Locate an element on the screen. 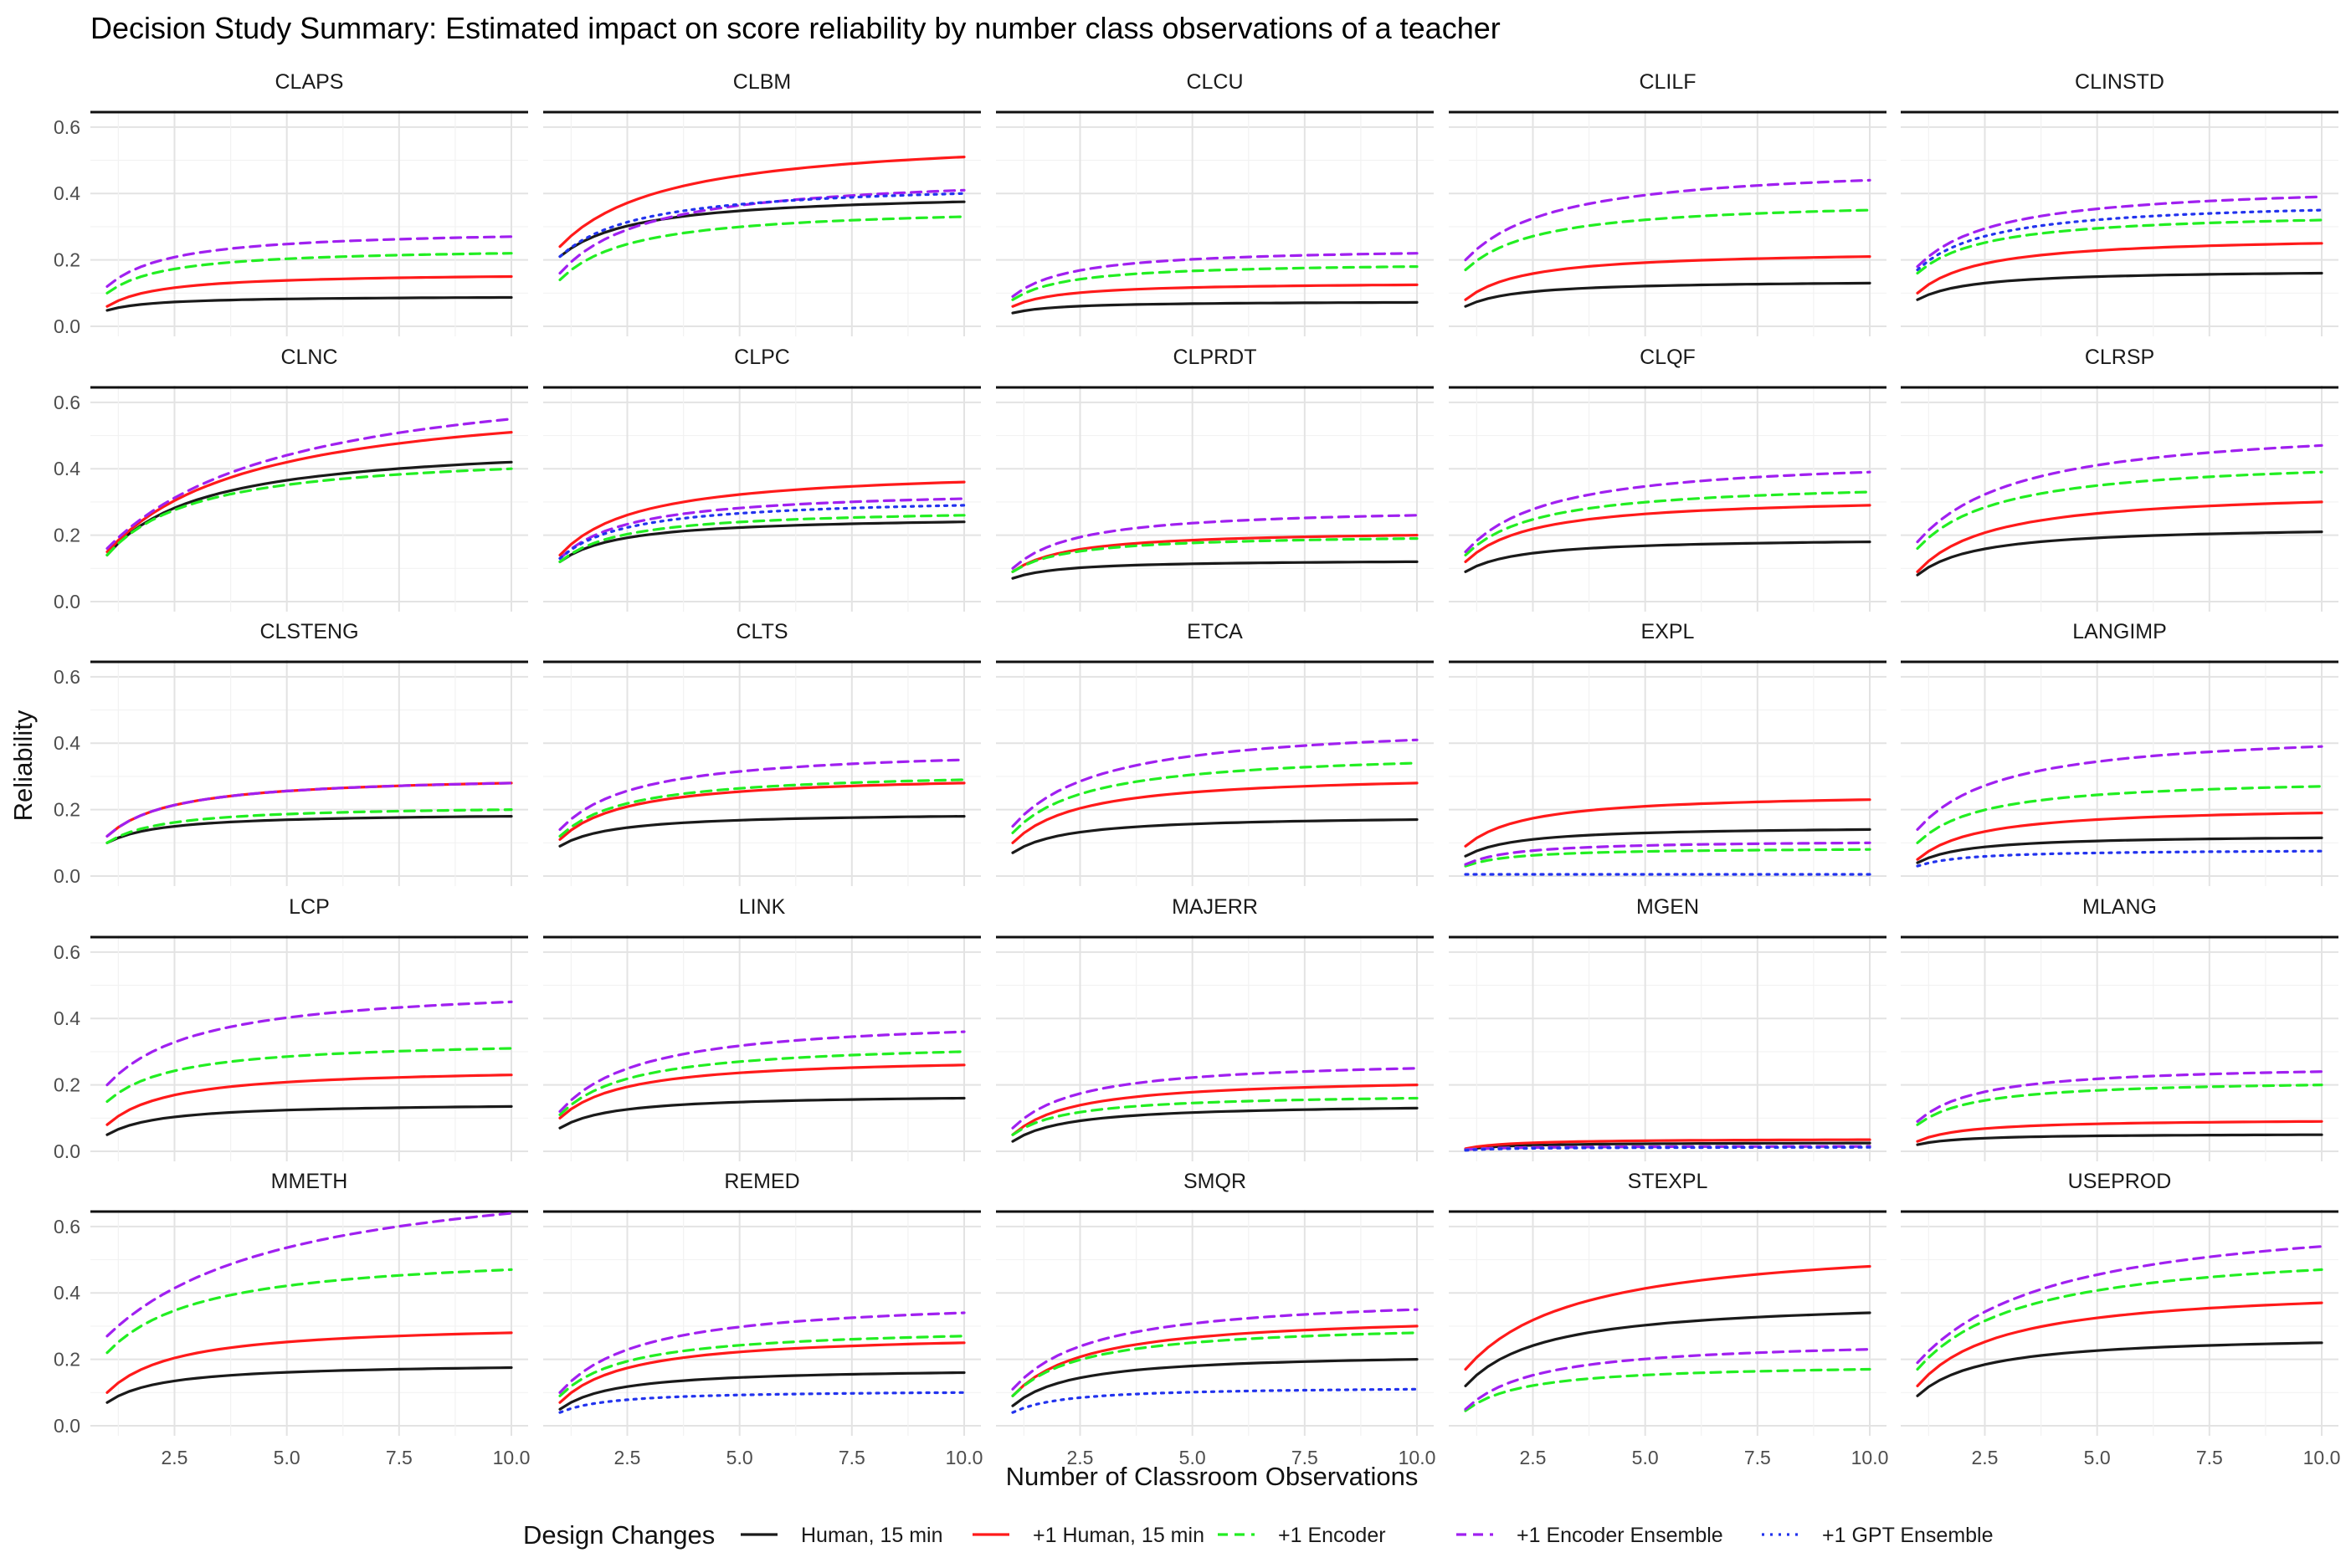 This screenshot has height=1568, width=2351. facet-panel-mmeth: MMETH 0.0 0.2 0.4 0.6 2.5 5.0 7.5 10.0 is located at coordinates (292, 1319).